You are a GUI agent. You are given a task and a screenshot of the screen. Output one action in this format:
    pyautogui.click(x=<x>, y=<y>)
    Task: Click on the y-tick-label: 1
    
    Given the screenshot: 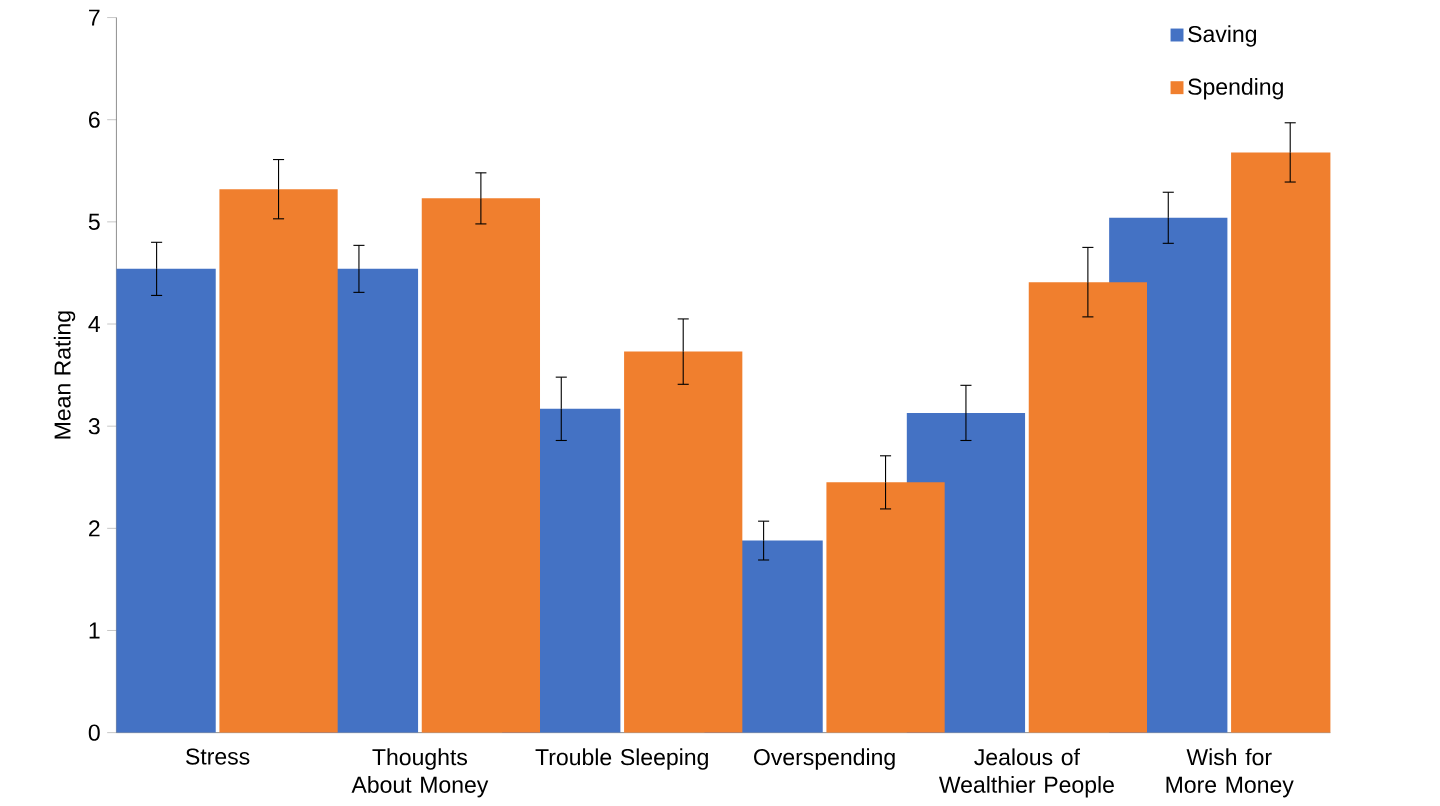 What is the action you would take?
    pyautogui.click(x=94, y=630)
    